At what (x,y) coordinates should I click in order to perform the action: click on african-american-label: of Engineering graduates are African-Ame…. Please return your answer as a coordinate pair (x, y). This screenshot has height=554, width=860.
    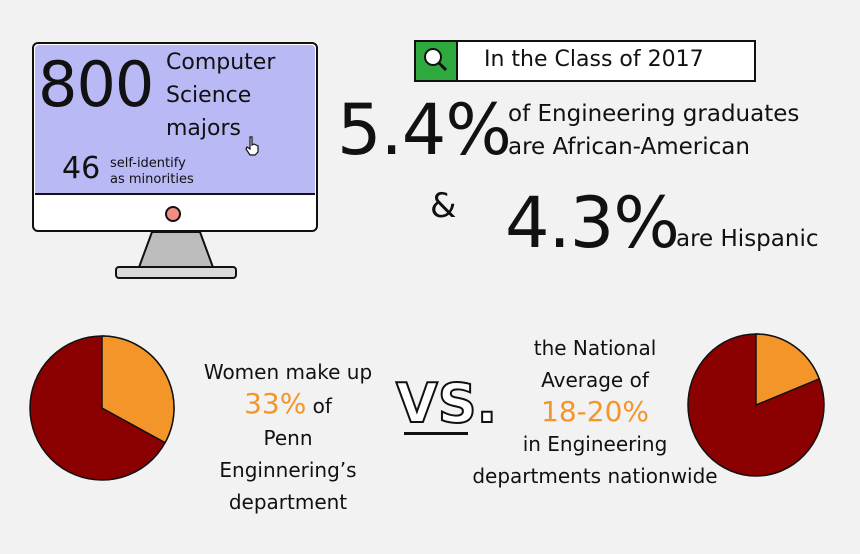
    Looking at the image, I should click on (653, 131).